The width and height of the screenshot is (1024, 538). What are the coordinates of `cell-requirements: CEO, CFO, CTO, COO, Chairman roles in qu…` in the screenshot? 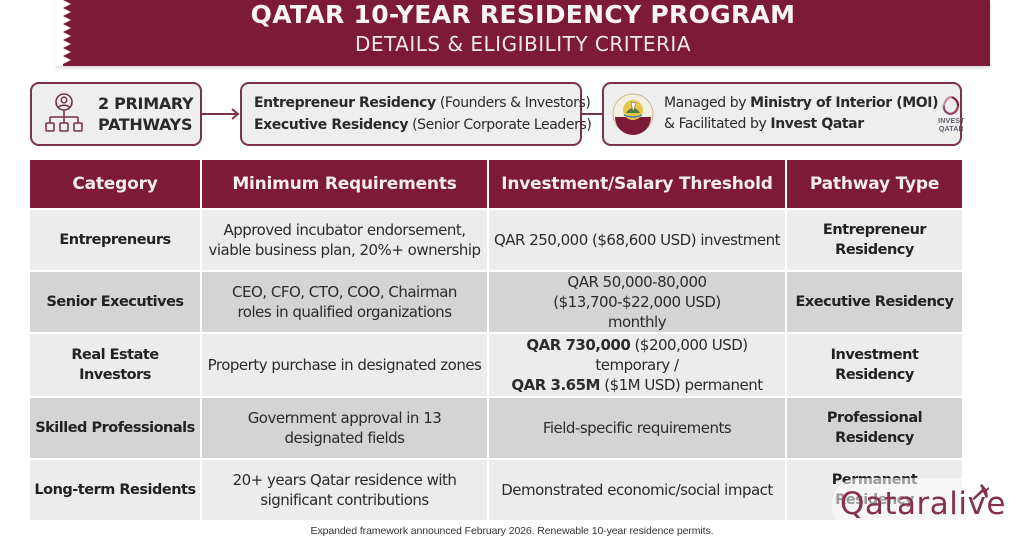 It's located at (344, 302).